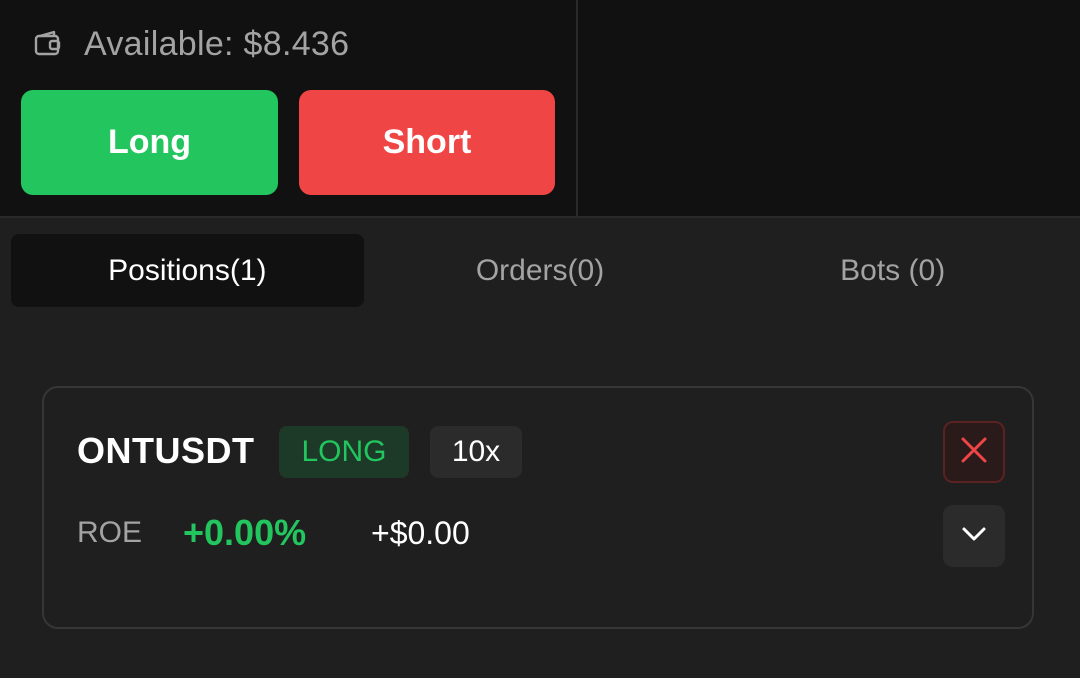 This screenshot has height=678, width=1080. What do you see at coordinates (187, 270) in the screenshot?
I see `tab-positions: Positions(1)` at bounding box center [187, 270].